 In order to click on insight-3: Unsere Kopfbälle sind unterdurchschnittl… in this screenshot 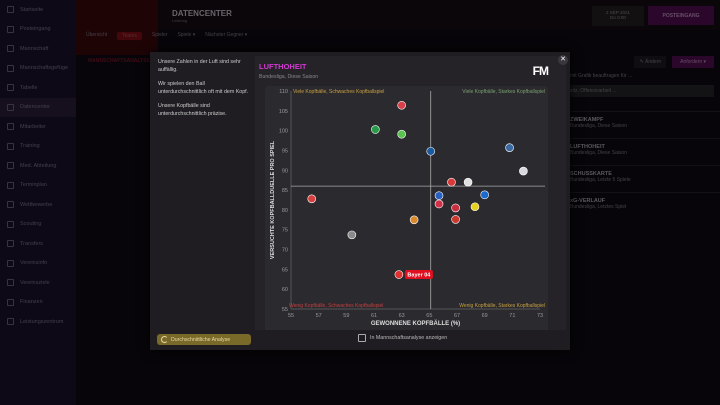, I will do `click(192, 110)`.